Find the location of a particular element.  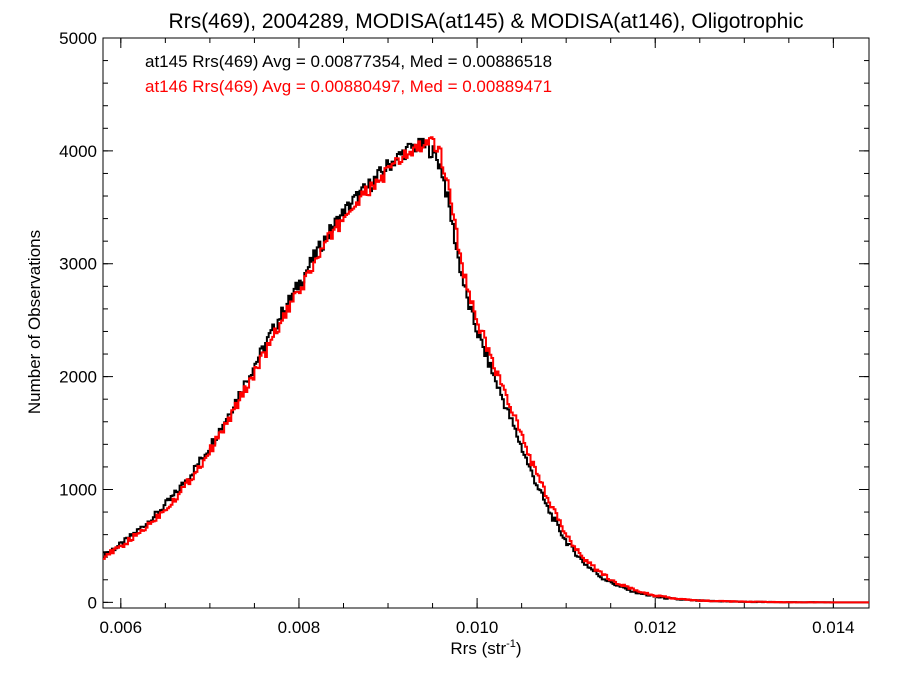

x-tick-label: 0.014 is located at coordinates (833, 627).